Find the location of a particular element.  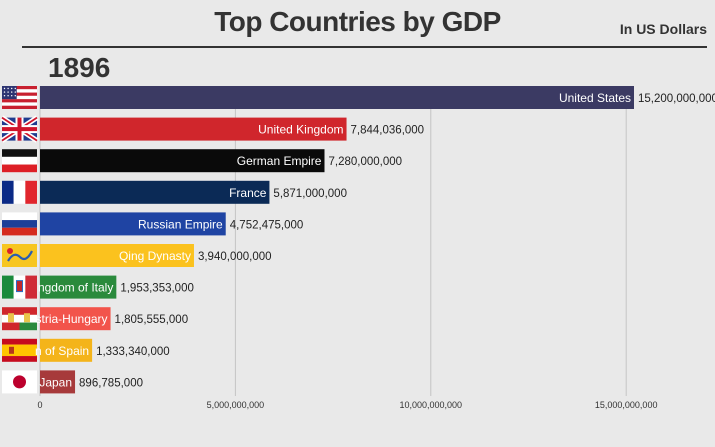

bar-label: Japan is located at coordinates (55, 382).